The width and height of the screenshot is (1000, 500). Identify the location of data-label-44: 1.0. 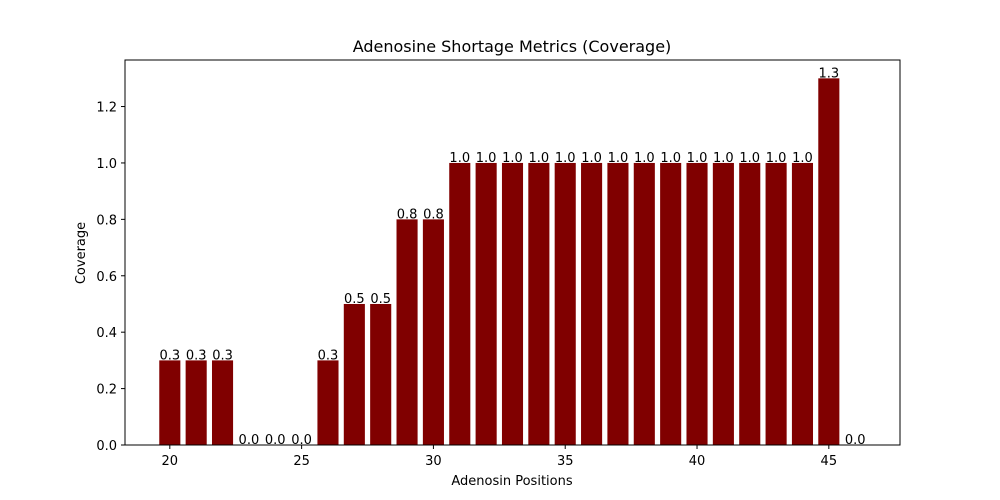
(802, 158).